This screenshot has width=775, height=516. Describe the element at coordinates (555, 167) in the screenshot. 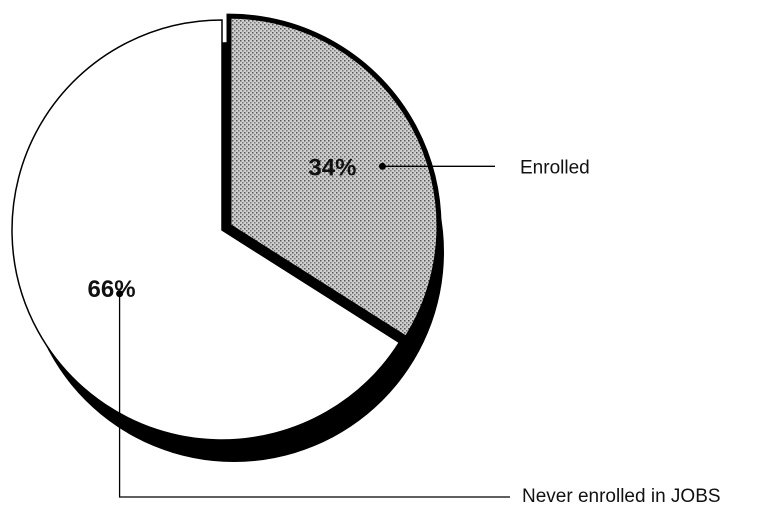

I see `category-label: Enrolled` at that location.